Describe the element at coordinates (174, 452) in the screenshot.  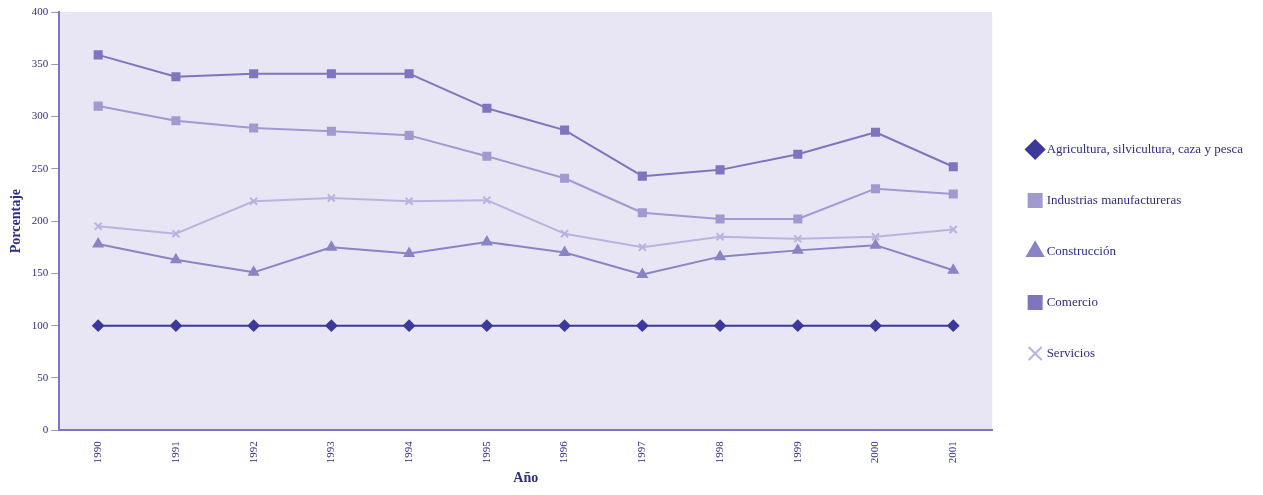
I see `x-tick-label: 1991` at that location.